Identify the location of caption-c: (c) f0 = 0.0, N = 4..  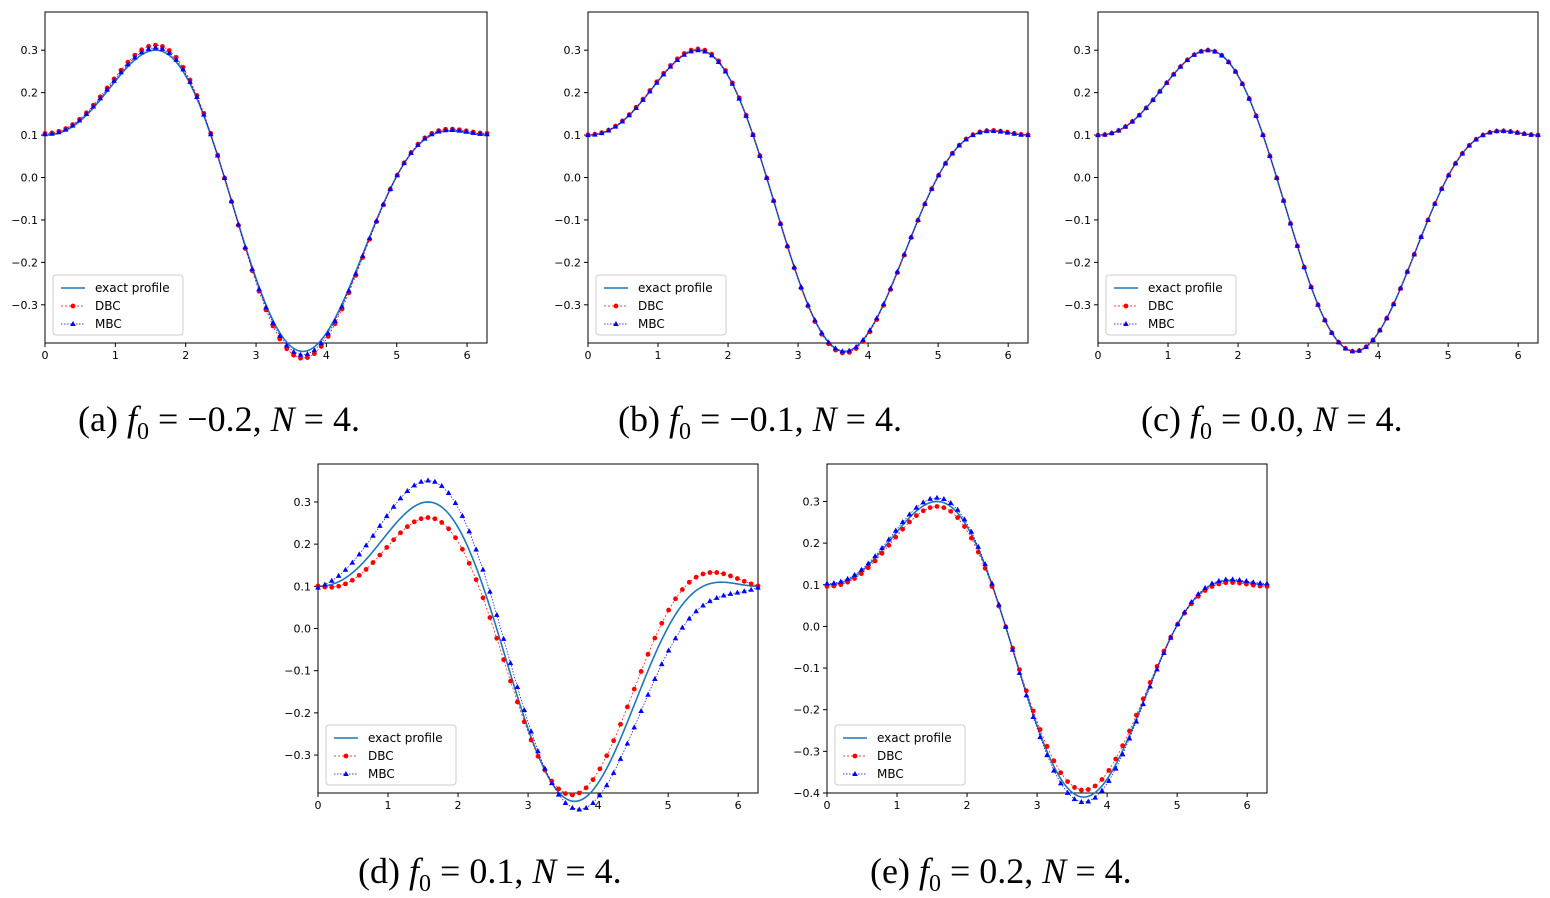
(1272, 422).